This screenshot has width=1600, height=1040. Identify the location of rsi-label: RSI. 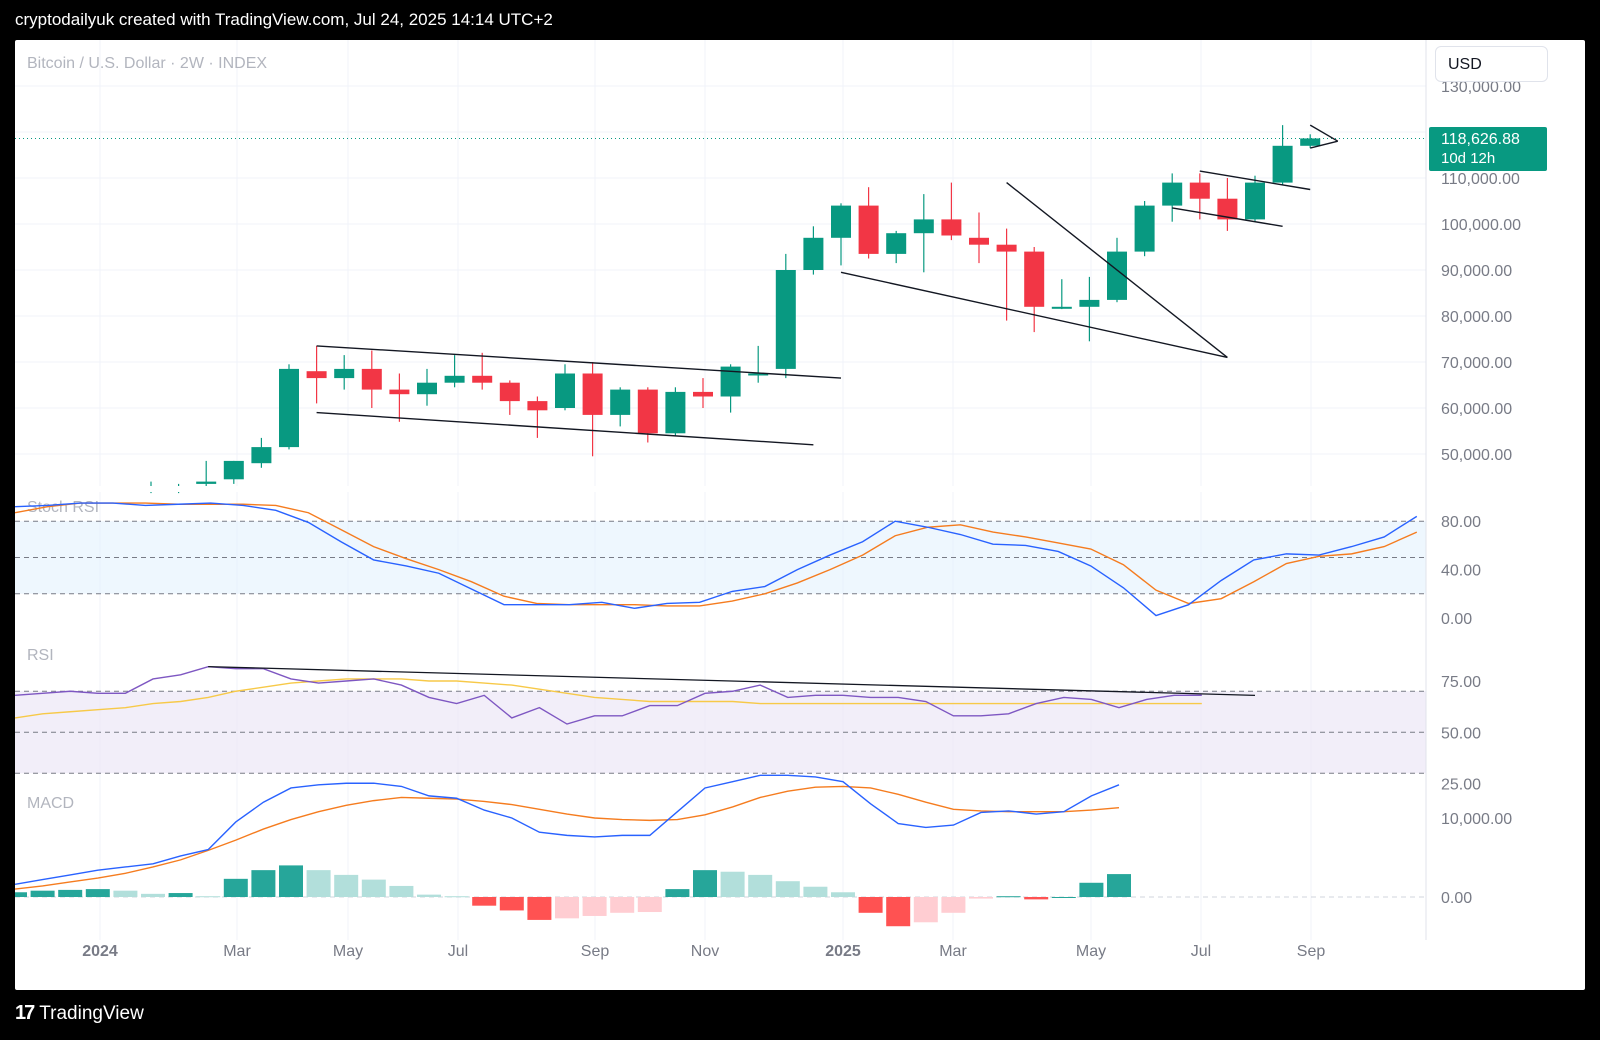
(40, 655).